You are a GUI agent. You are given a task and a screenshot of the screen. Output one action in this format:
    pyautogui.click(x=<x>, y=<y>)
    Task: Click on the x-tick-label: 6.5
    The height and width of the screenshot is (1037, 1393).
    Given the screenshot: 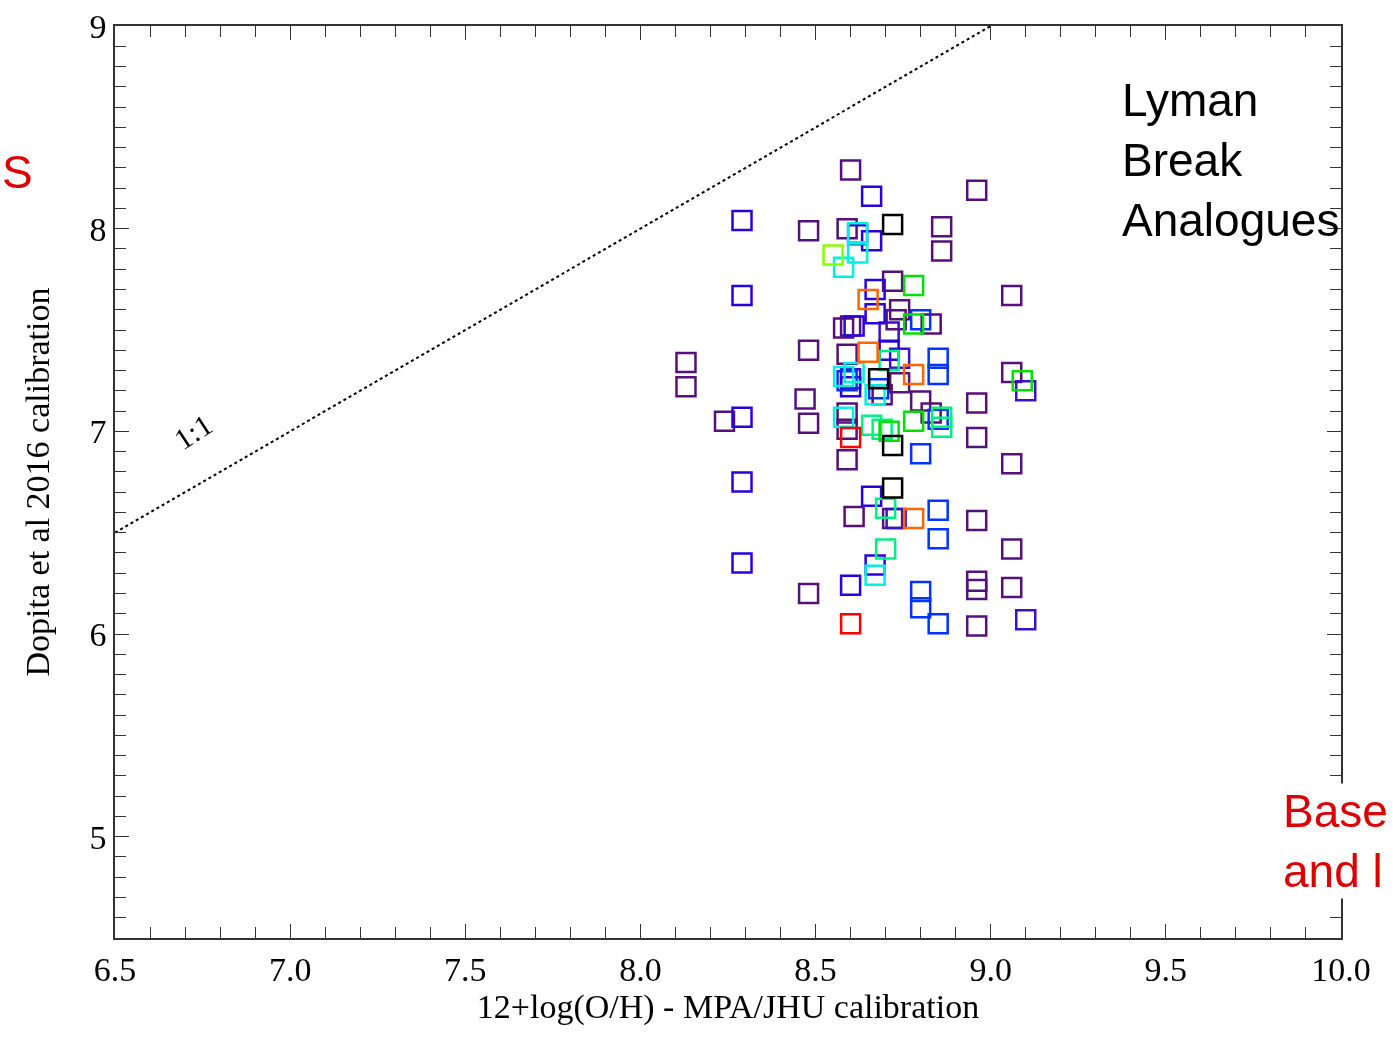 What is the action you would take?
    pyautogui.click(x=115, y=969)
    